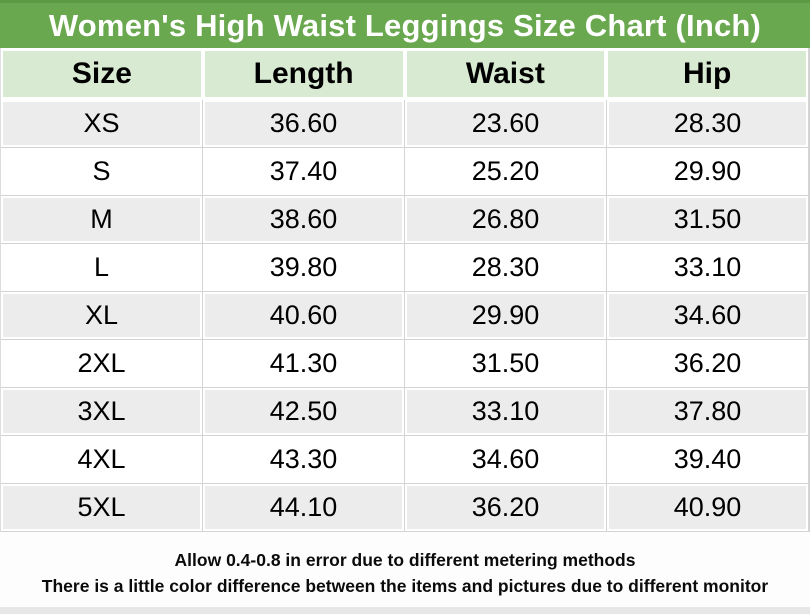 This screenshot has height=614, width=810. I want to click on size-cell: 5XL, so click(101, 507).